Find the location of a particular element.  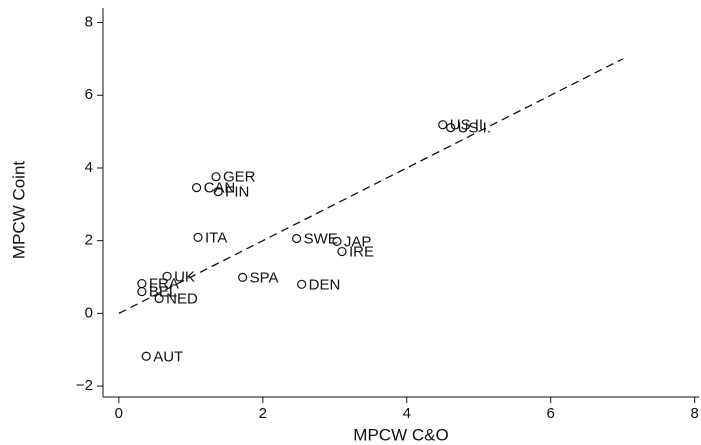

y-tick-label: 4 is located at coordinates (89, 167).